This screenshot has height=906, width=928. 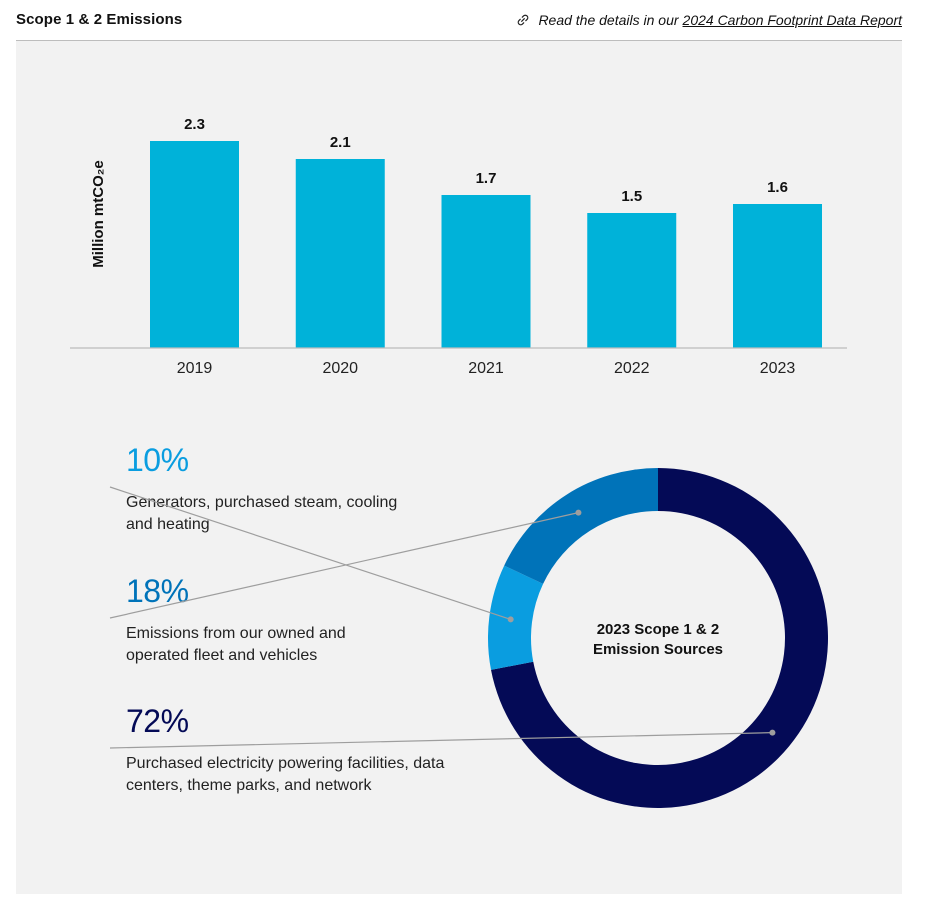 I want to click on bar-2023, so click(x=777, y=276).